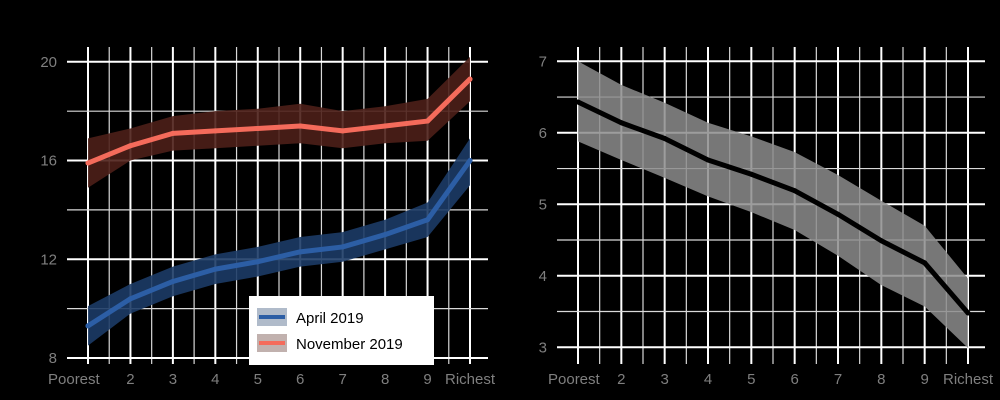  Describe the element at coordinates (543, 204) in the screenshot. I see `y-tick-label: 5` at that location.